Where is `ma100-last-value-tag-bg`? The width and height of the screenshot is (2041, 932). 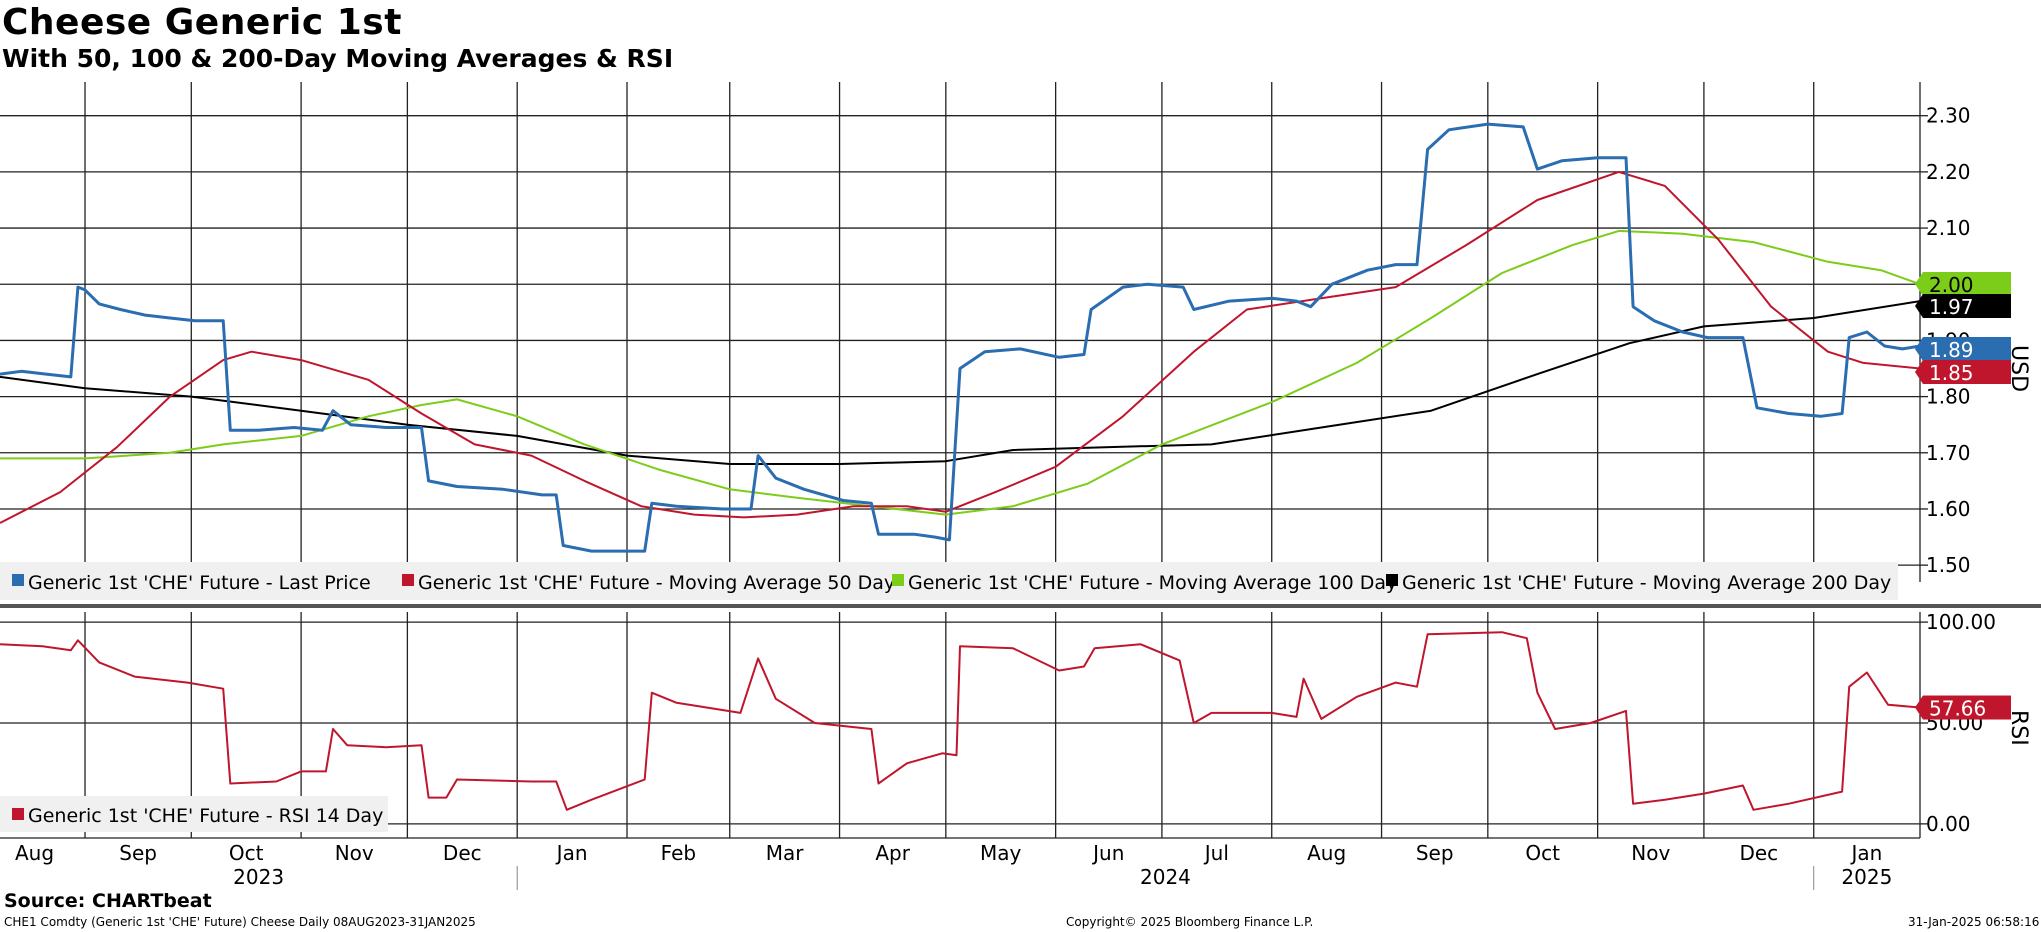
ma100-last-value-tag-bg is located at coordinates (1967, 284).